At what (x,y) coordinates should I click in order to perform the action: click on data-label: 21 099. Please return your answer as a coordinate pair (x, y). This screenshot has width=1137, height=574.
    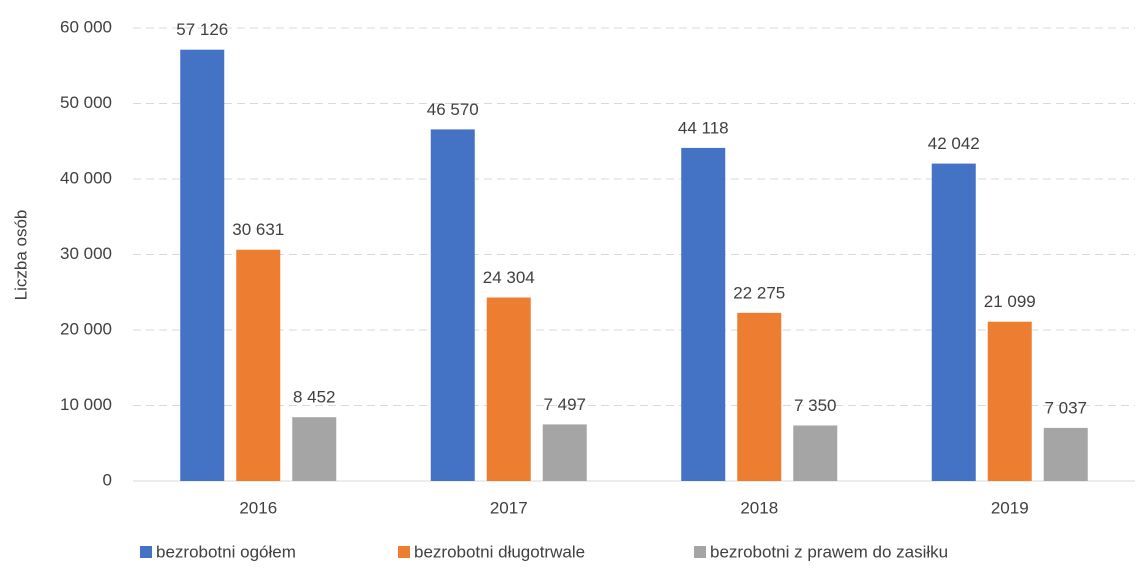
    Looking at the image, I should click on (1010, 301).